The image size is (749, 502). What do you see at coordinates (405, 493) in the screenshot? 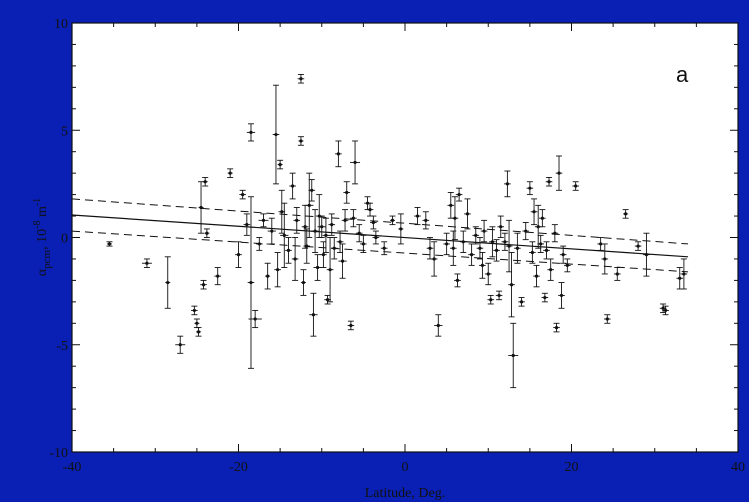
I see `x-axis-title: Latitude, Deg.` at bounding box center [405, 493].